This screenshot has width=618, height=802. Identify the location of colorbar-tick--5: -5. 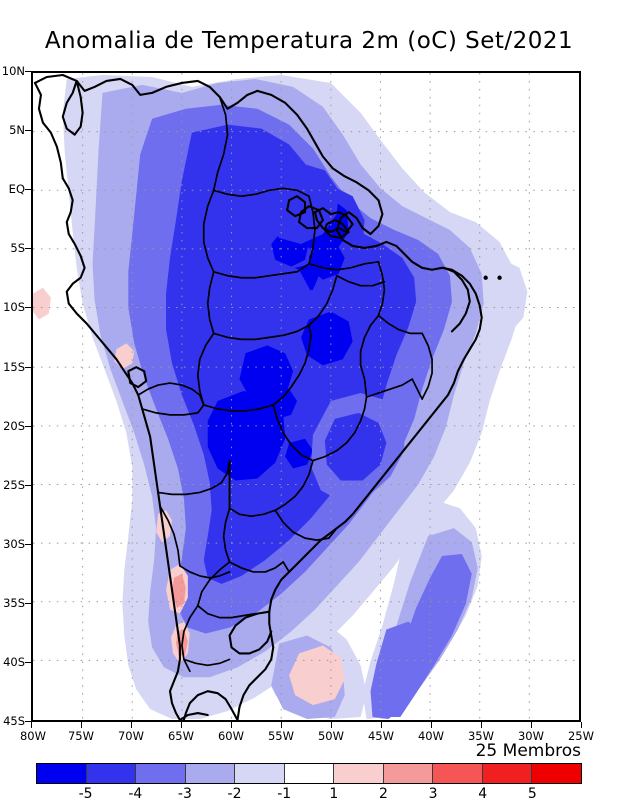
(85, 794).